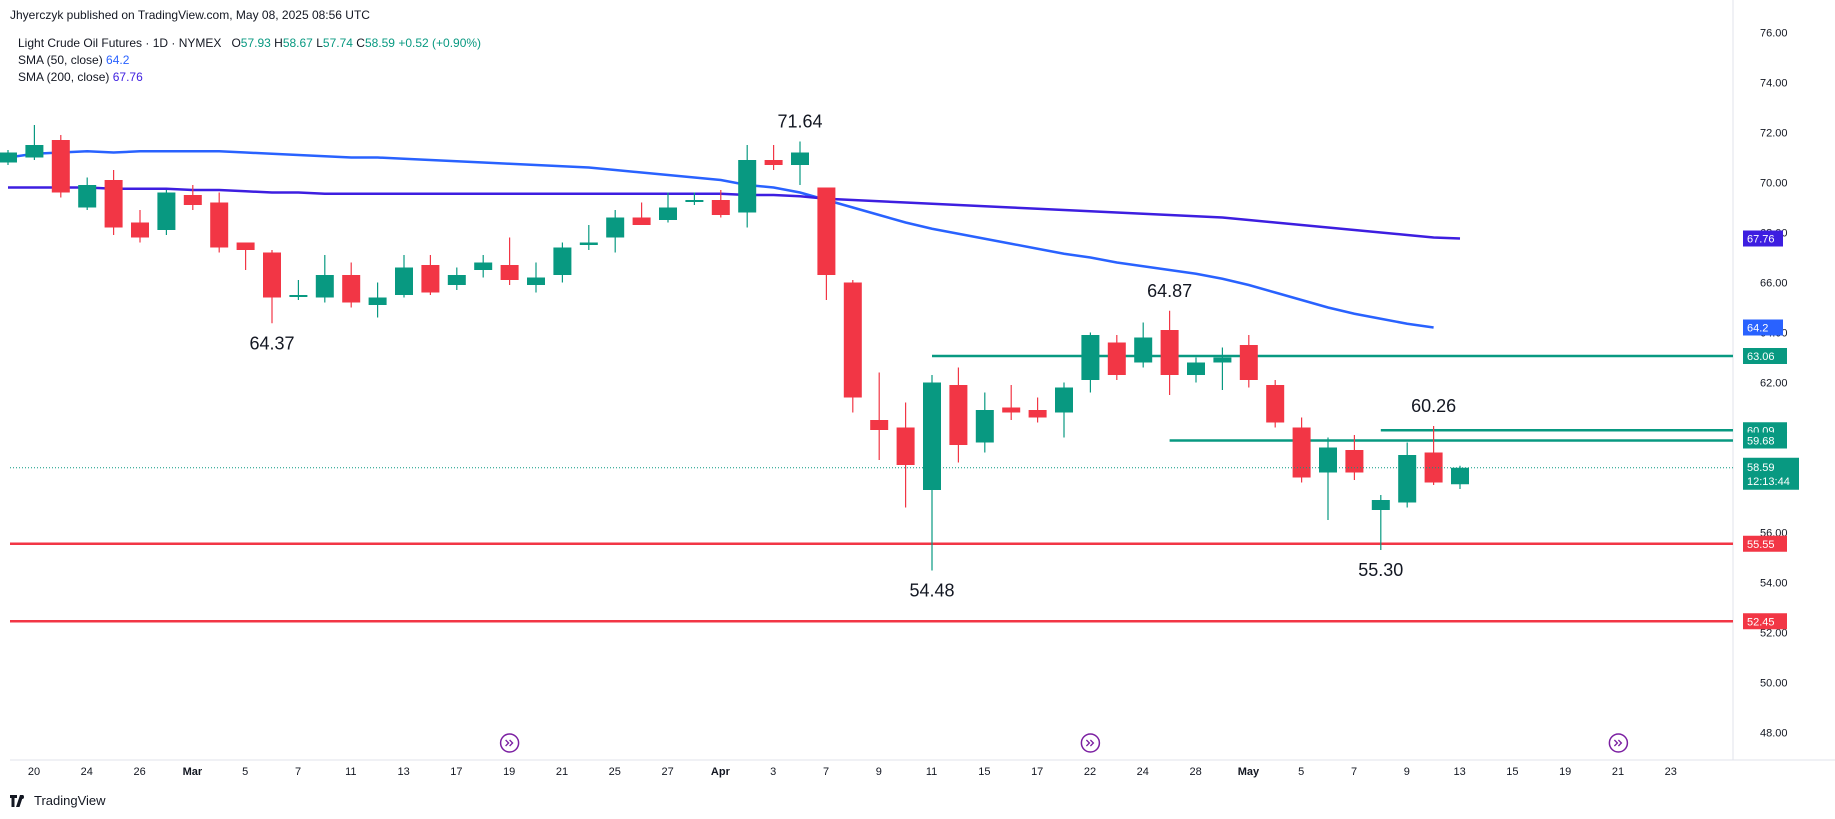  I want to click on x-tick-label: 27, so click(667, 772).